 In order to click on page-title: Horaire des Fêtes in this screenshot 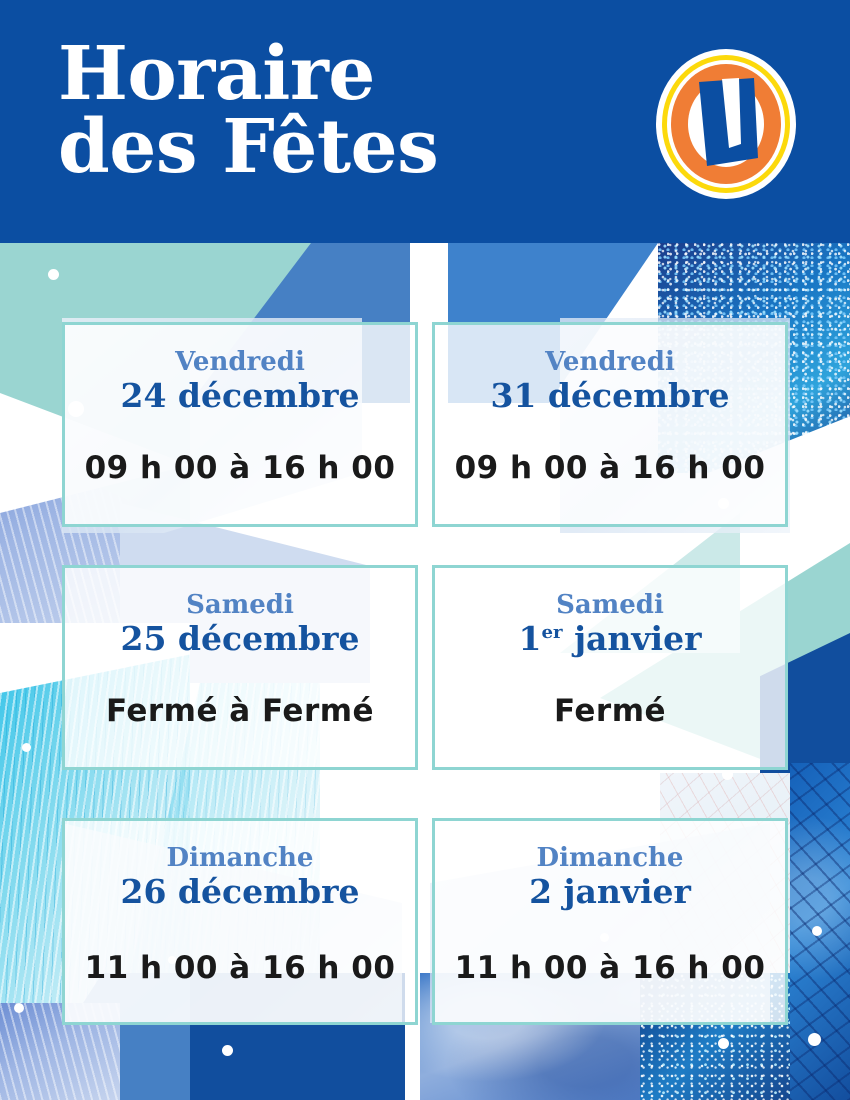, I will do `click(248, 110)`.